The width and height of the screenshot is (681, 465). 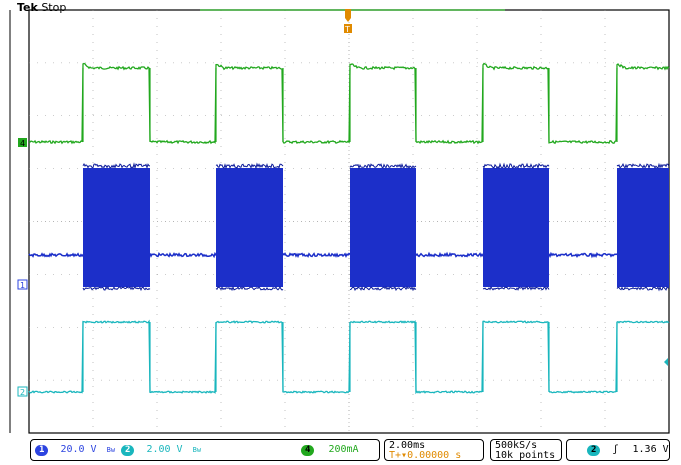 What do you see at coordinates (516, 445) in the screenshot?
I see `sample-rate: 500kS/s` at bounding box center [516, 445].